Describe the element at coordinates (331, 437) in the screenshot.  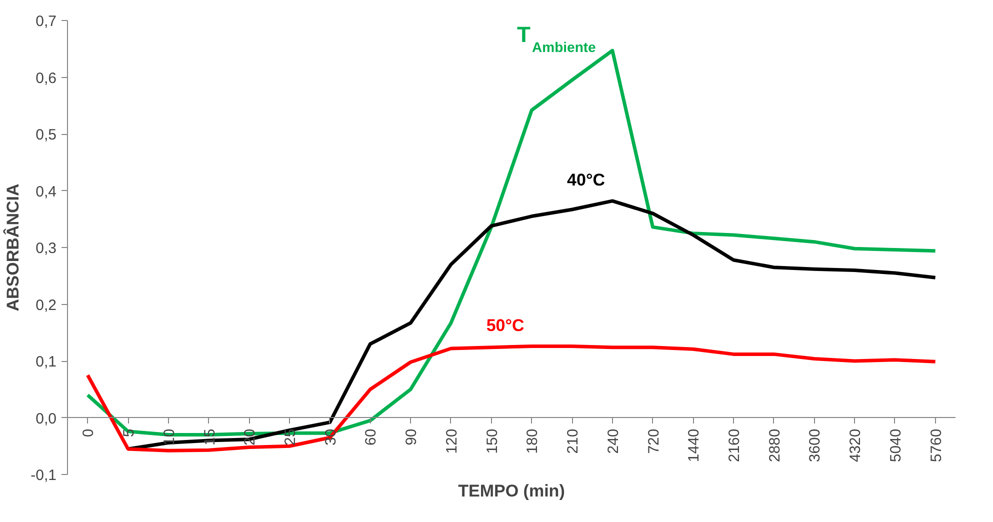
I see `x-tick-label: 30` at that location.